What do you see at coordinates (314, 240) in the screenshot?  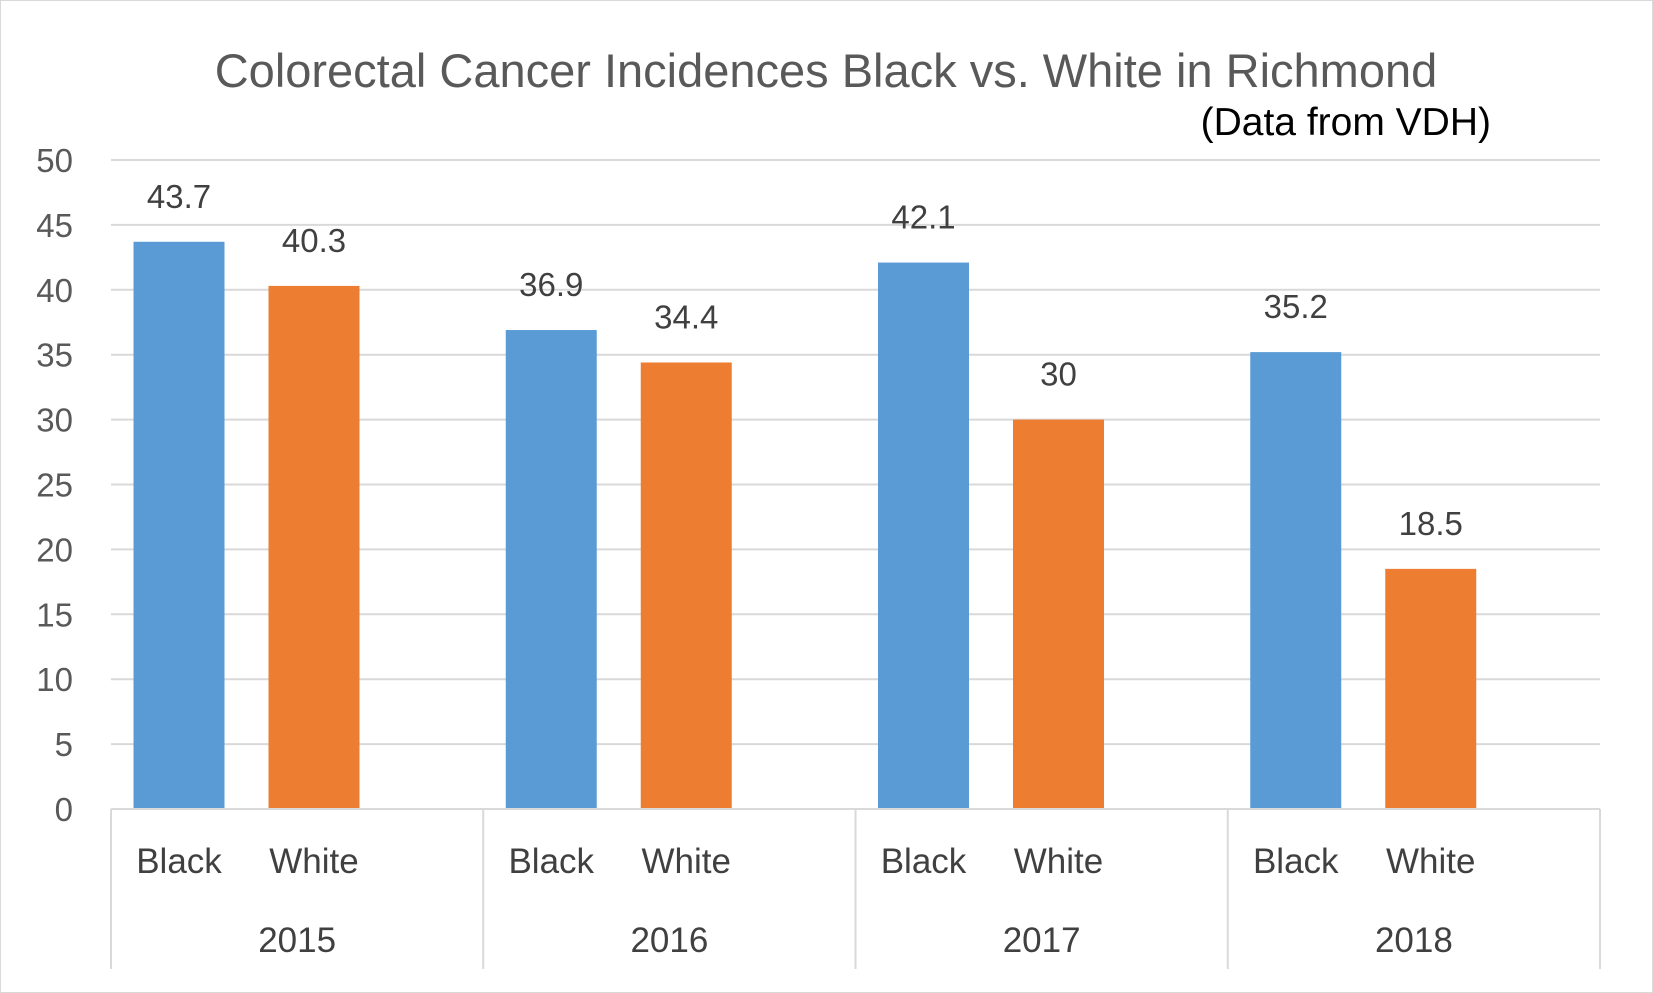 I see `data-label: 40.3` at bounding box center [314, 240].